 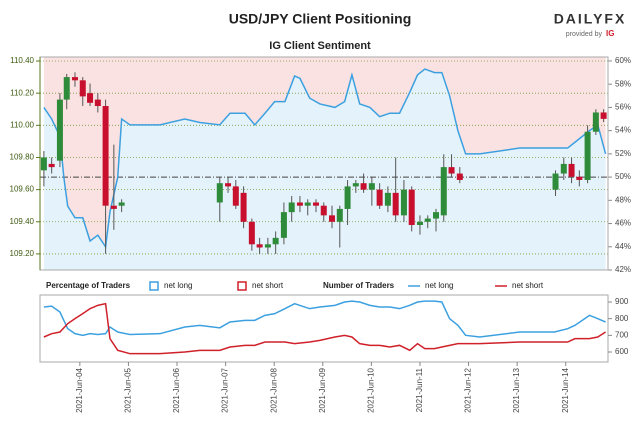 I want to click on x-tick-label: 2021-Jun-04, so click(x=79, y=389).